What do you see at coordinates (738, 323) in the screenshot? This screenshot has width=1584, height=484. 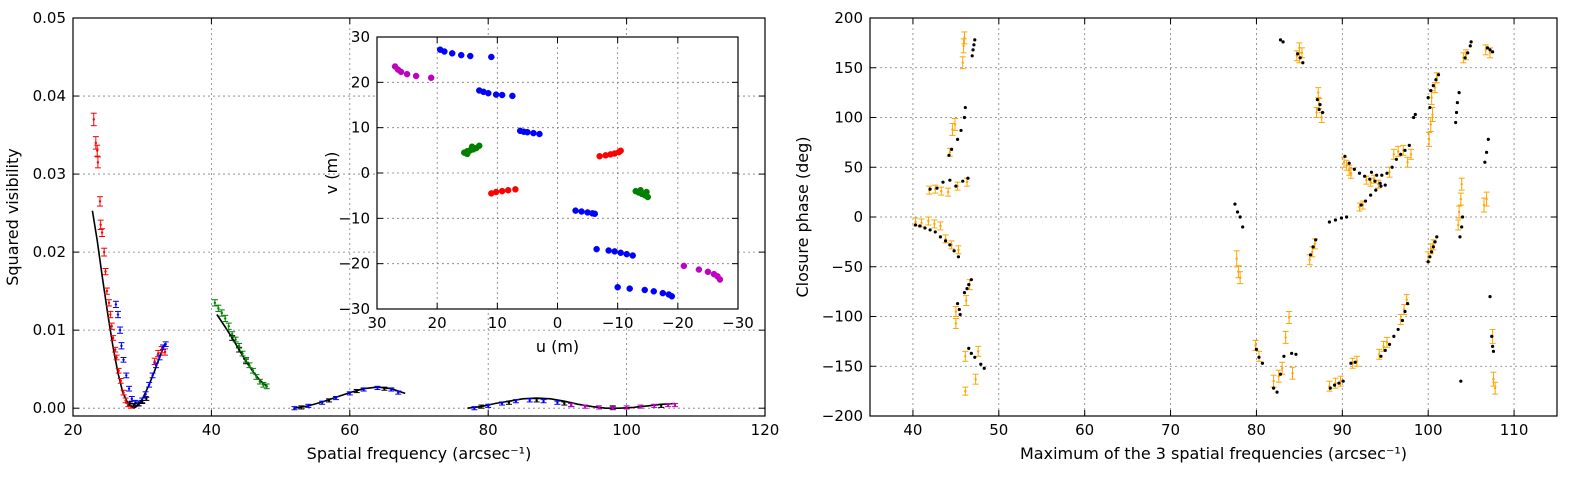 I see `x-tick-label: −30` at bounding box center [738, 323].